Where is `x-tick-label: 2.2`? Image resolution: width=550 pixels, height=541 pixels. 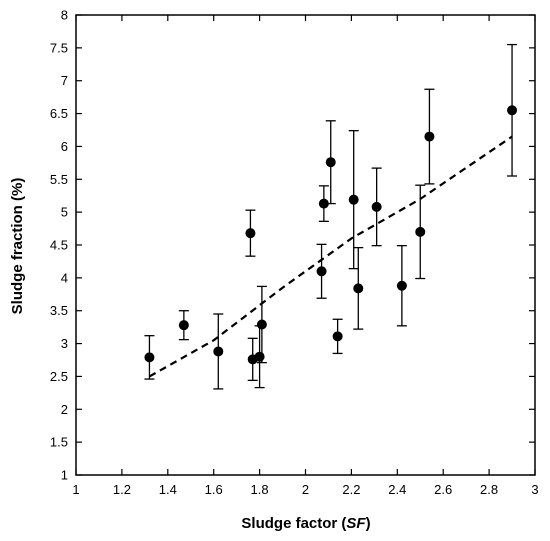
x-tick-label: 2.2 is located at coordinates (351, 489).